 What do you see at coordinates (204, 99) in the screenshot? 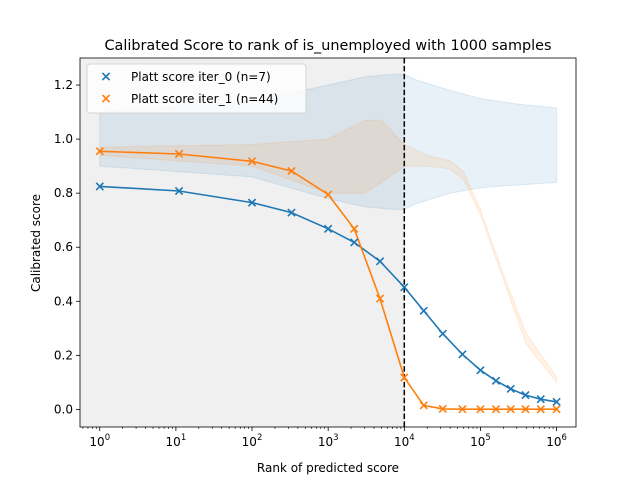
I see `legend-label-iter-1: Platt score iter_1 (n=44)` at bounding box center [204, 99].